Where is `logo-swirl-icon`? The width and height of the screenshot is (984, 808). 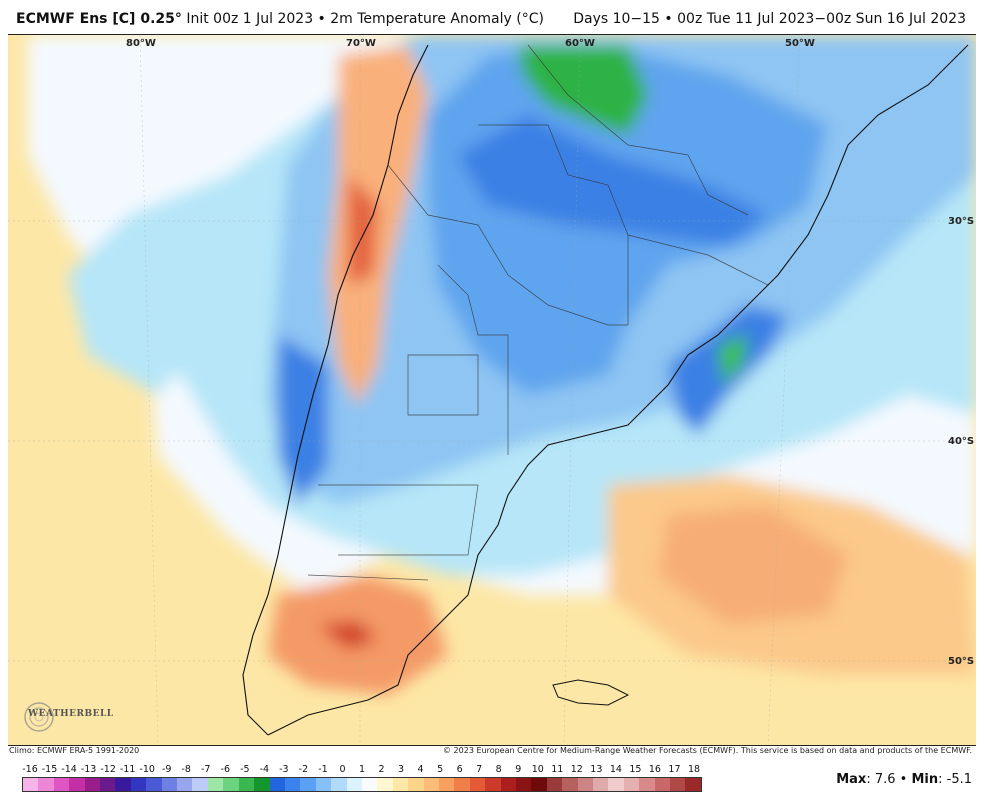
logo-swirl-icon is located at coordinates (39, 717).